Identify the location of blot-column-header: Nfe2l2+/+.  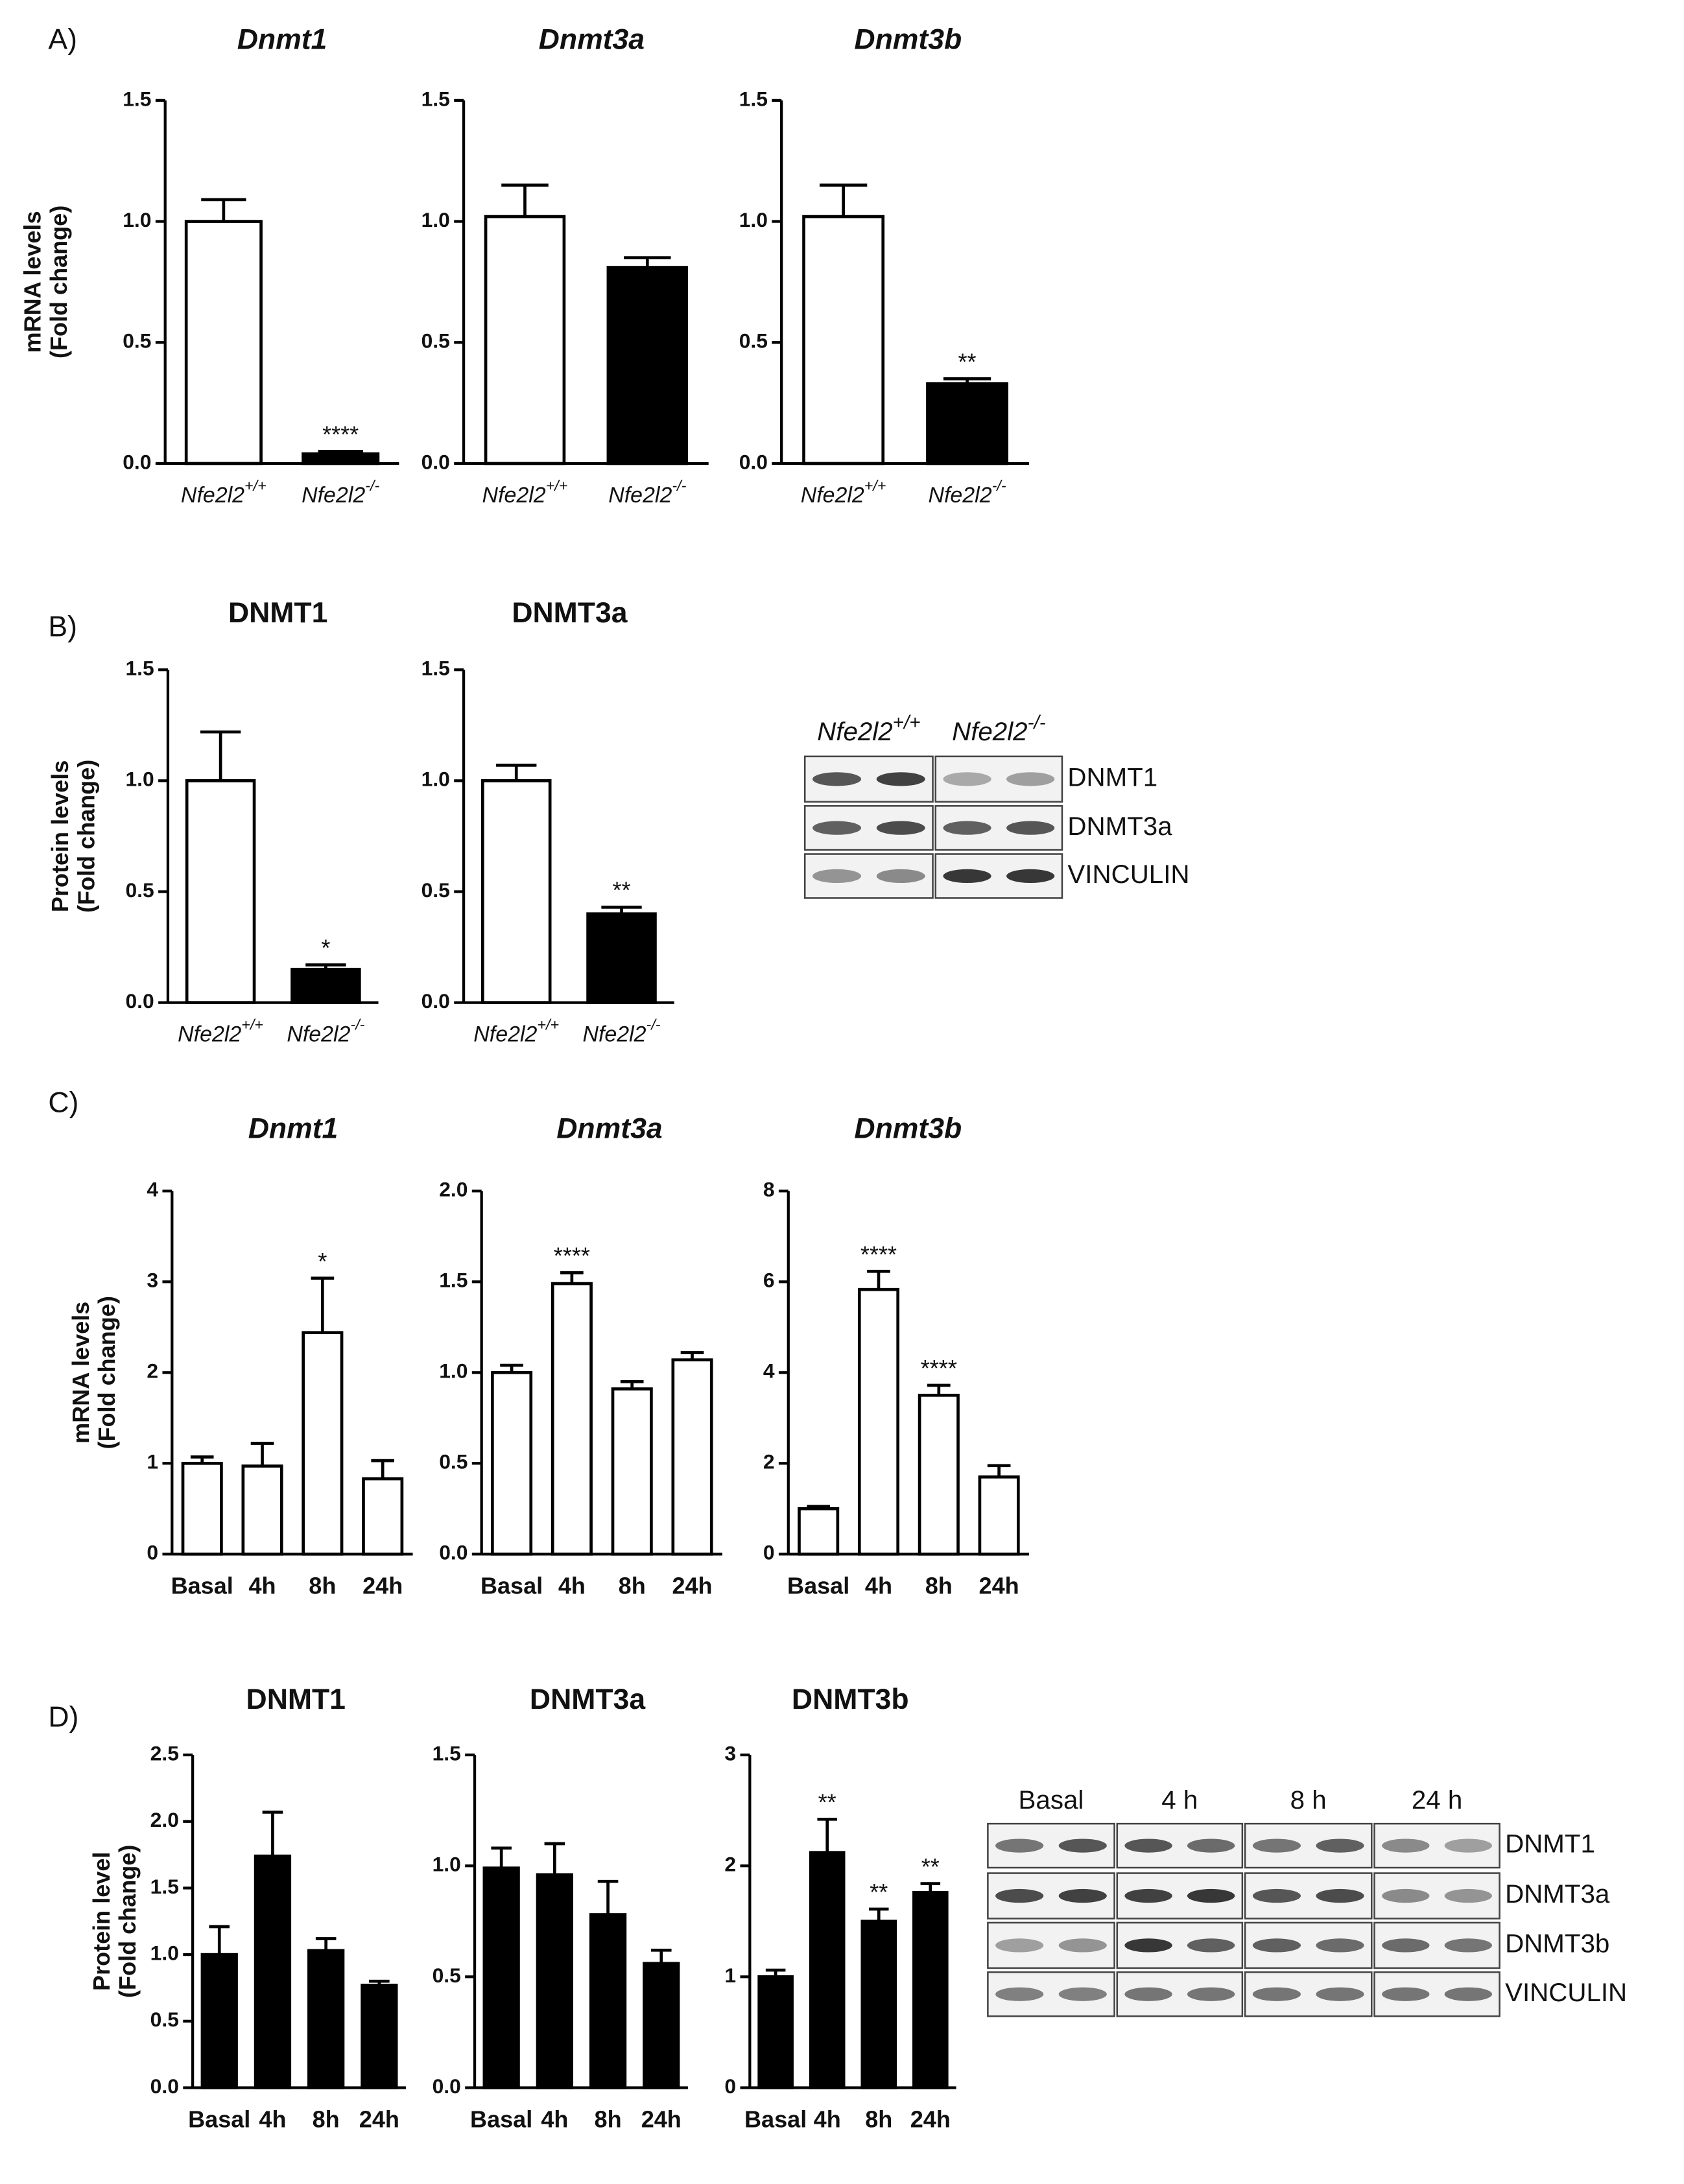
(869, 729).